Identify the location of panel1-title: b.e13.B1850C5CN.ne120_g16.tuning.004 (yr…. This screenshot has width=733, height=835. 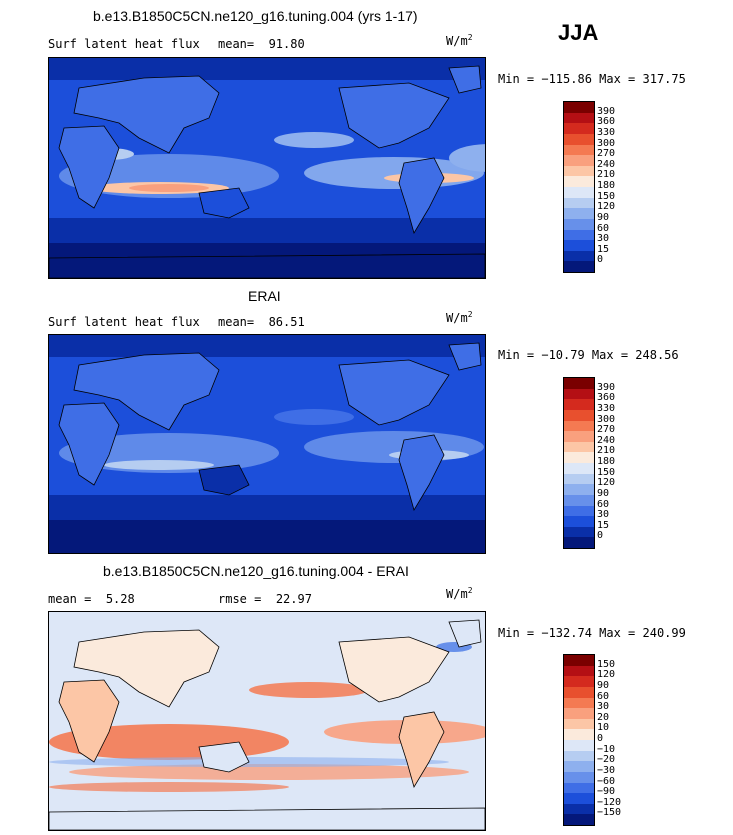
(255, 16).